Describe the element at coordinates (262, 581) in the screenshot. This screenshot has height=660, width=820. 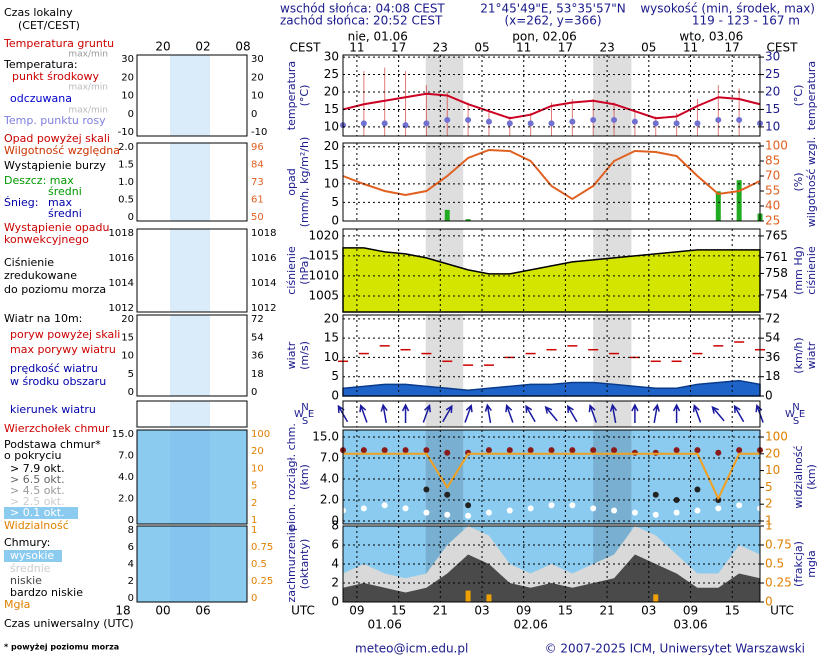
I see `mini-tick-label: 0.25` at that location.